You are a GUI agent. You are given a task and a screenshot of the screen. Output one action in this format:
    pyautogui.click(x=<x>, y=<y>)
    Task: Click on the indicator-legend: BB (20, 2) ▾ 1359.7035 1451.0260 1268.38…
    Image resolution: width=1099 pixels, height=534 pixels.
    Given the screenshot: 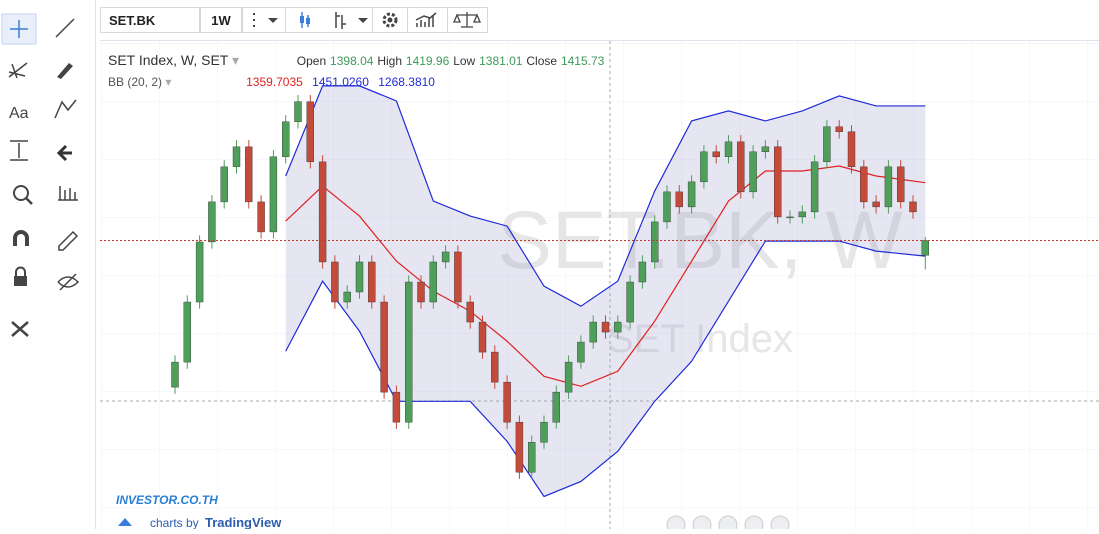 What is the action you would take?
    pyautogui.click(x=271, y=82)
    